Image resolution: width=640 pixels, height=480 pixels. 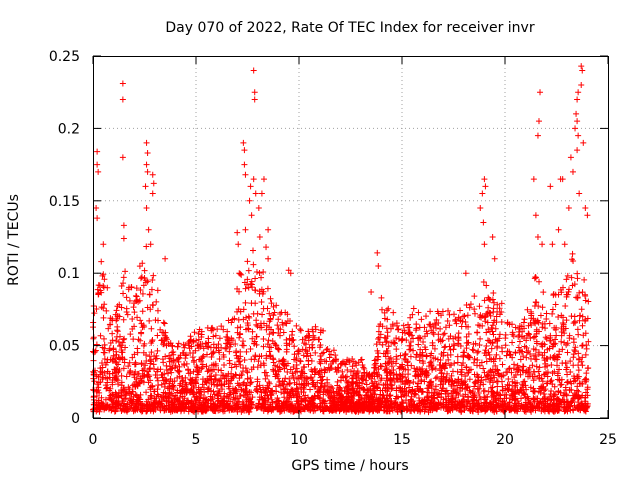 What do you see at coordinates (299, 440) in the screenshot?
I see `x-tick-label: 10` at bounding box center [299, 440].